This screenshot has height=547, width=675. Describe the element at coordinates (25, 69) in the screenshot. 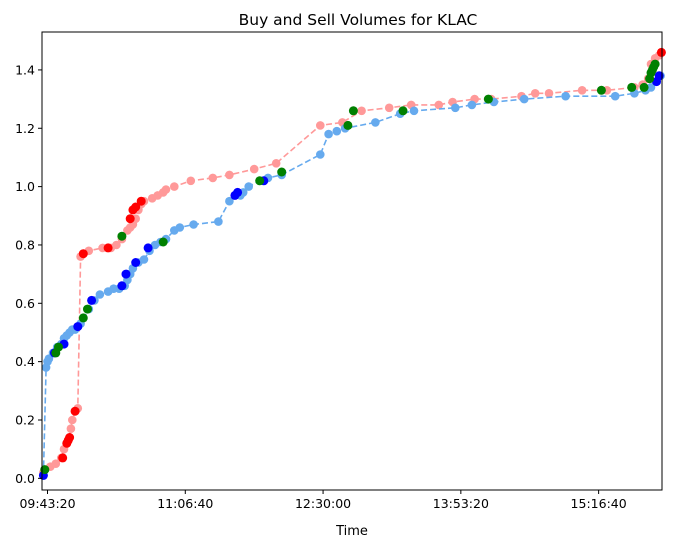

I see `y-tick-label: 1.4` at that location.